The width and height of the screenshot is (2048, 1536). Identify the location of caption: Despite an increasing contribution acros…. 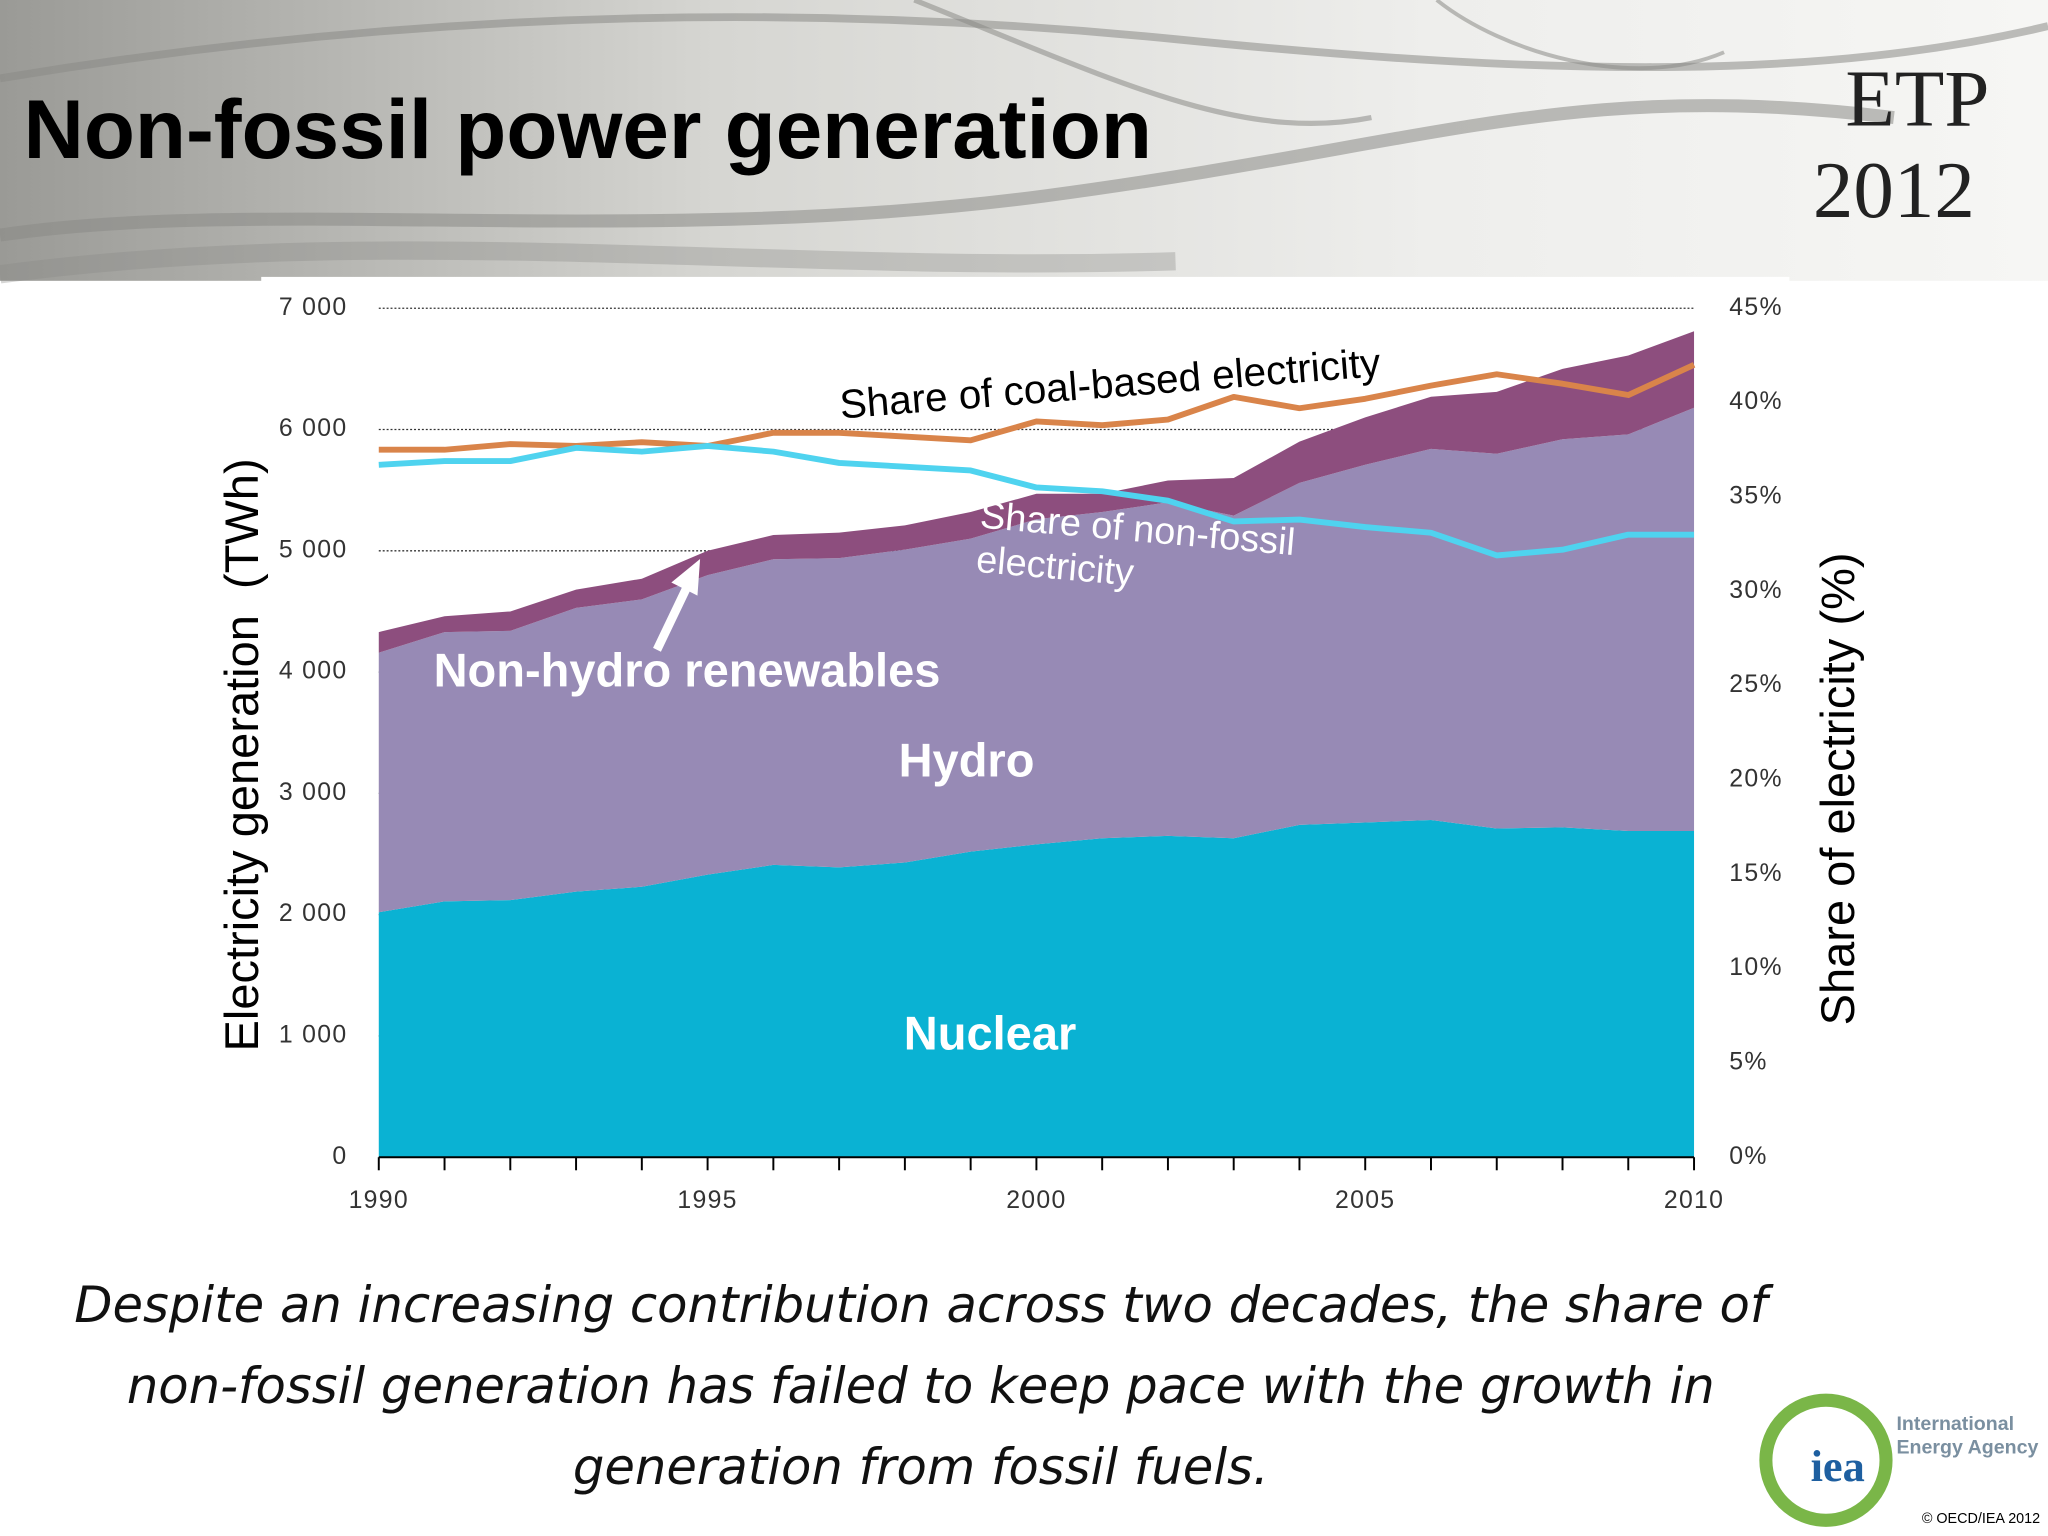
(921, 1386).